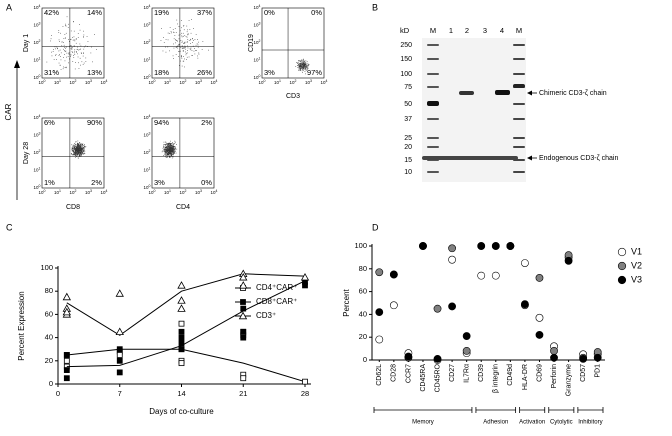  Describe the element at coordinates (481, 373) in the screenshot. I see `x-tick-label: CD39` at that location.